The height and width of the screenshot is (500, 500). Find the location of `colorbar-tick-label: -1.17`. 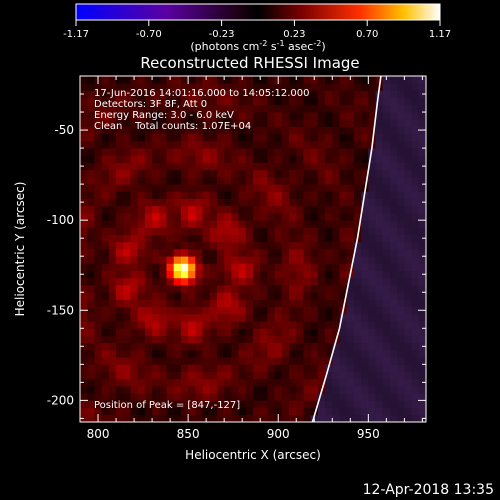

colorbar-tick-label: -1.17 is located at coordinates (76, 34).